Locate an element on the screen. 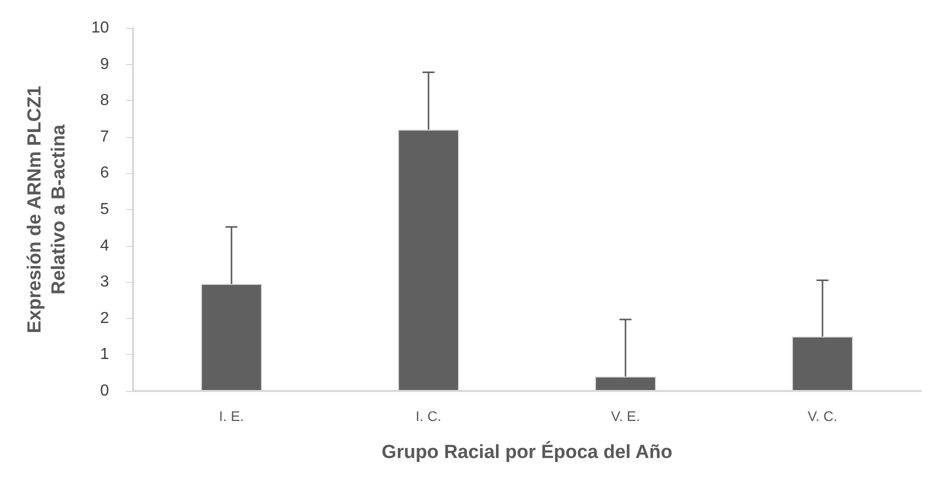  y-tick-label: 6 is located at coordinates (105, 173).